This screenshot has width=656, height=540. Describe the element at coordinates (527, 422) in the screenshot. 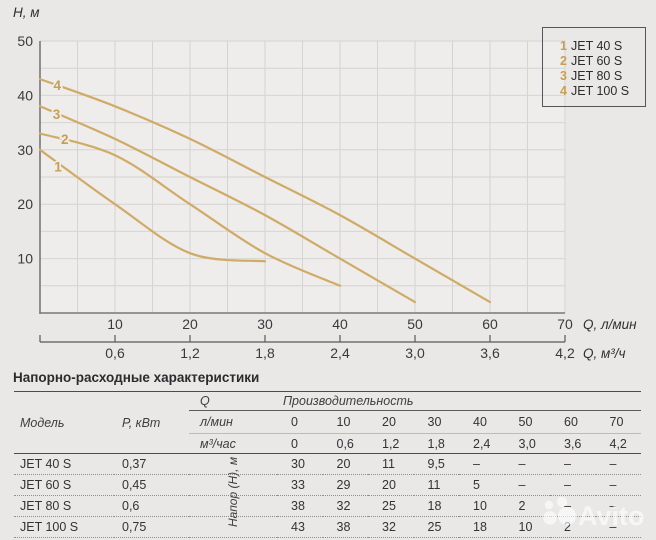

I see `flow-lmin-value: 50` at that location.